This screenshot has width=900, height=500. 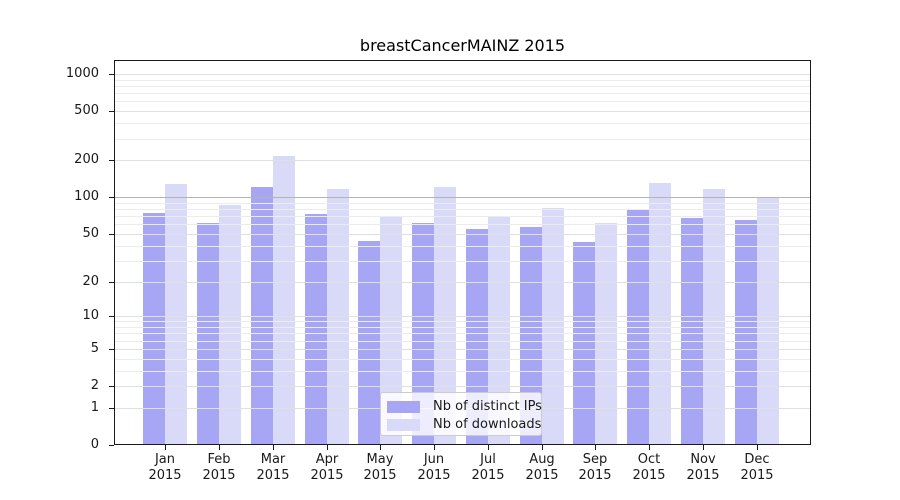 I want to click on y-tick-label: 100, so click(x=86, y=196).